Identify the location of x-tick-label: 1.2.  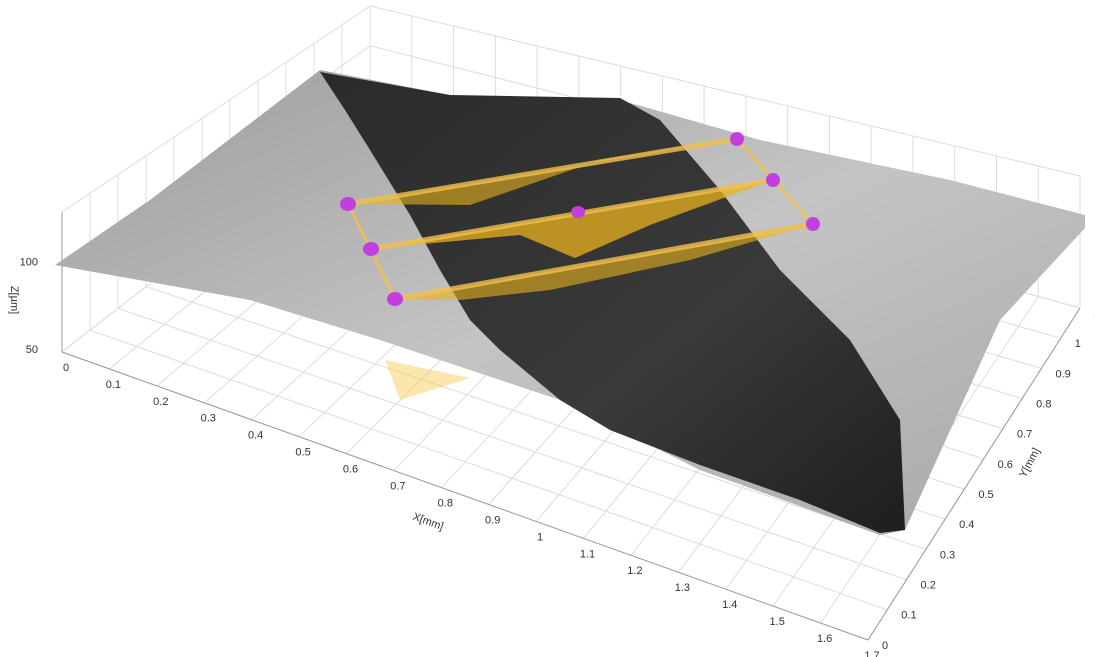
(634, 571).